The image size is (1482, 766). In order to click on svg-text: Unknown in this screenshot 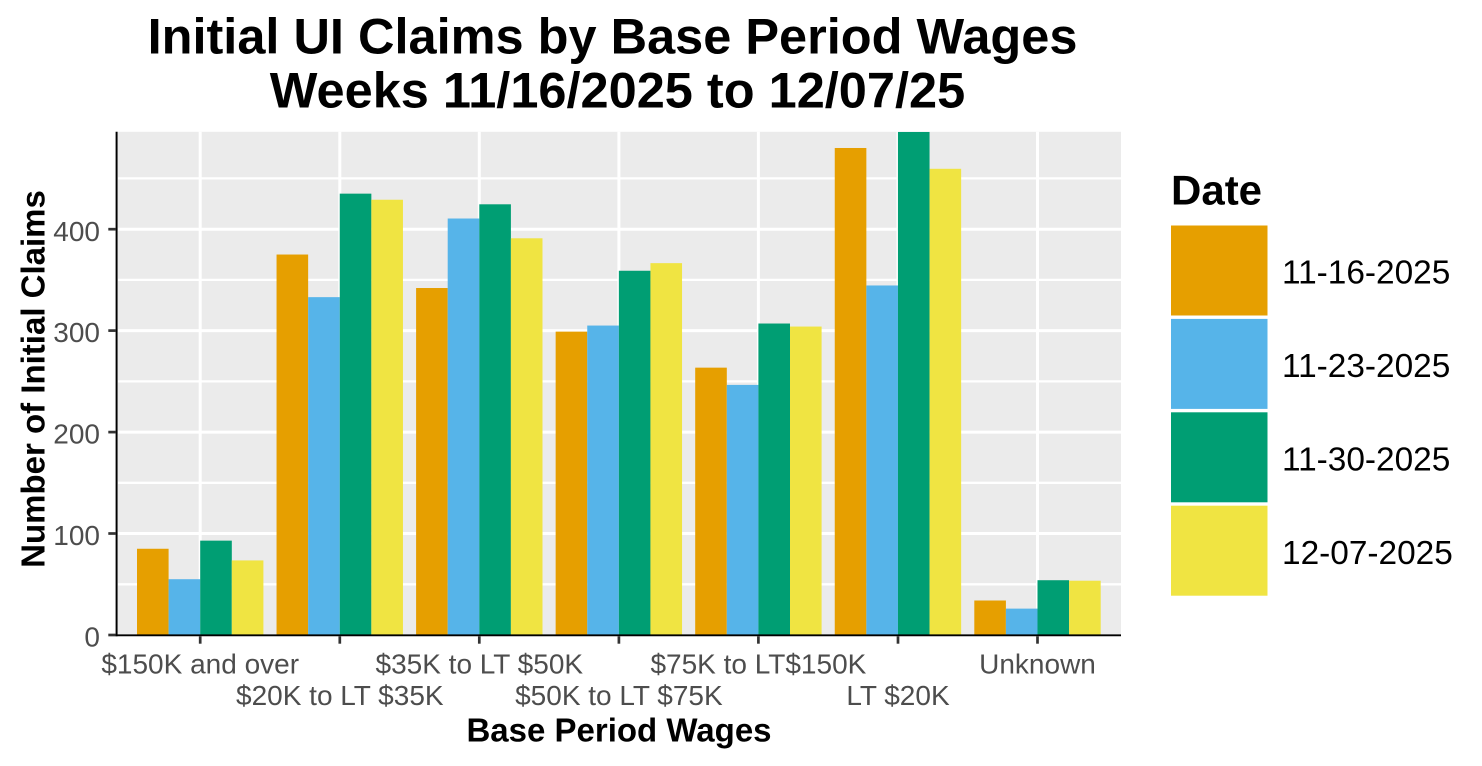, I will do `click(1037, 664)`.